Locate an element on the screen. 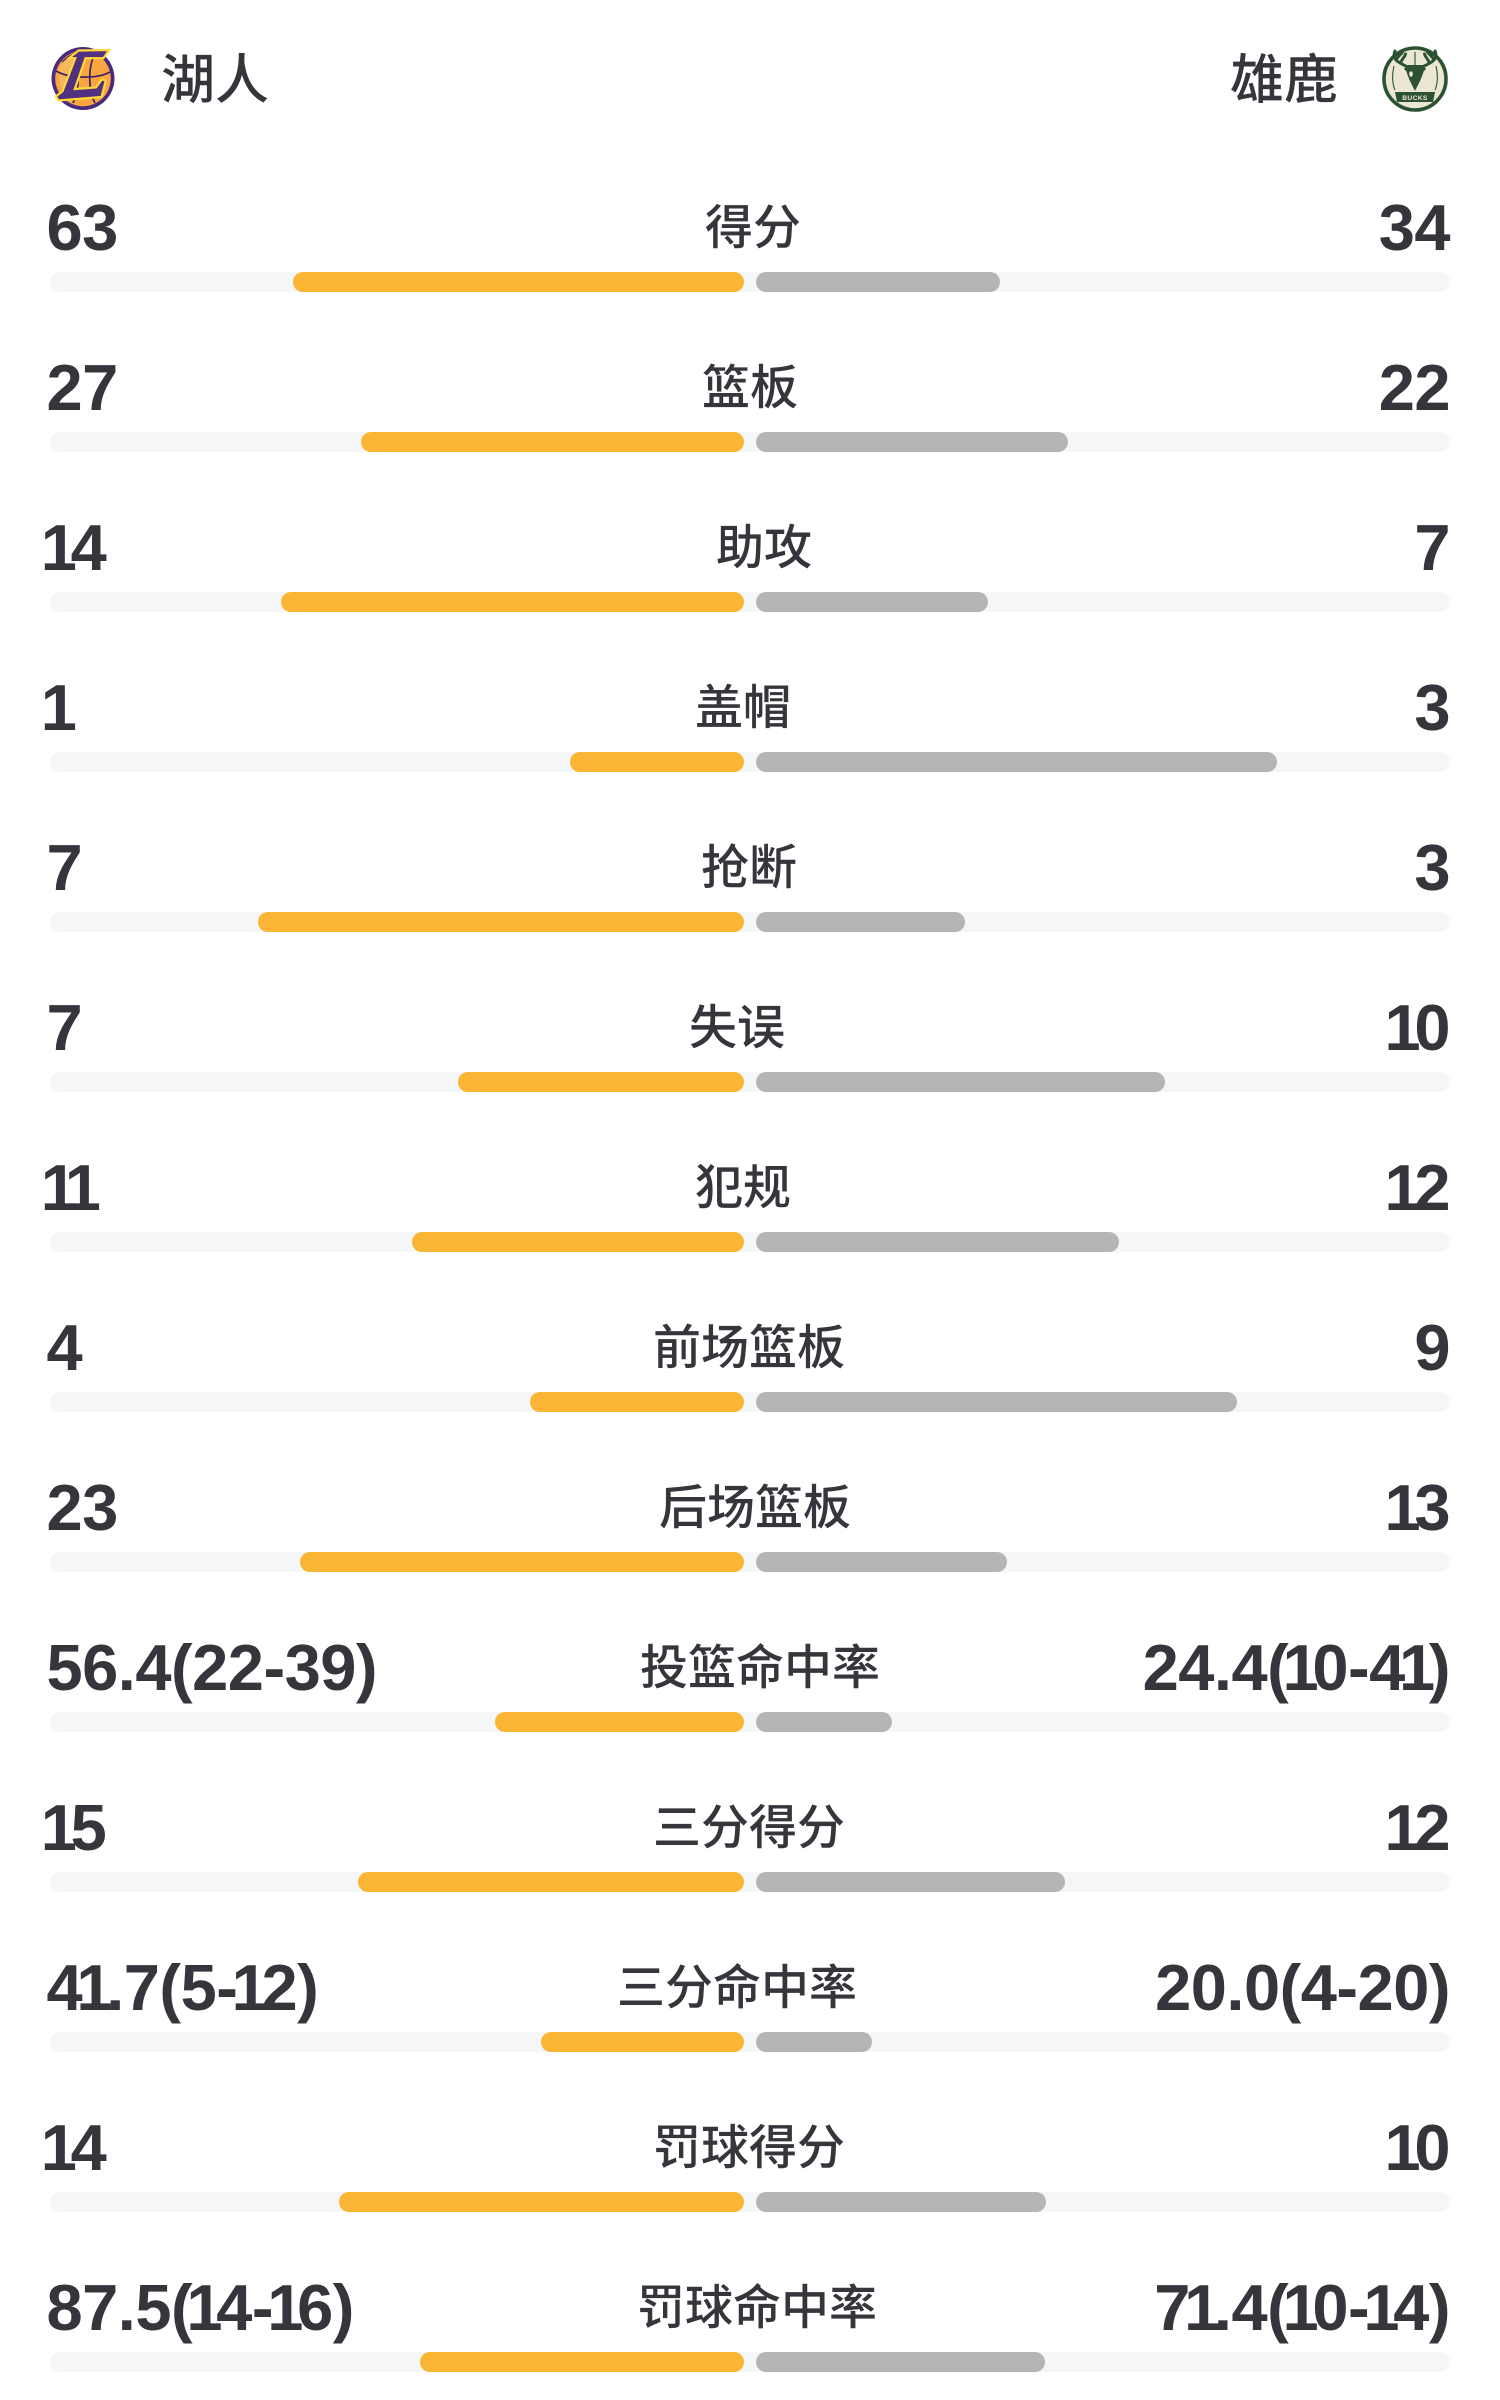 This screenshot has height=2400, width=1500. svg-text: BUCKS is located at coordinates (1415, 98).